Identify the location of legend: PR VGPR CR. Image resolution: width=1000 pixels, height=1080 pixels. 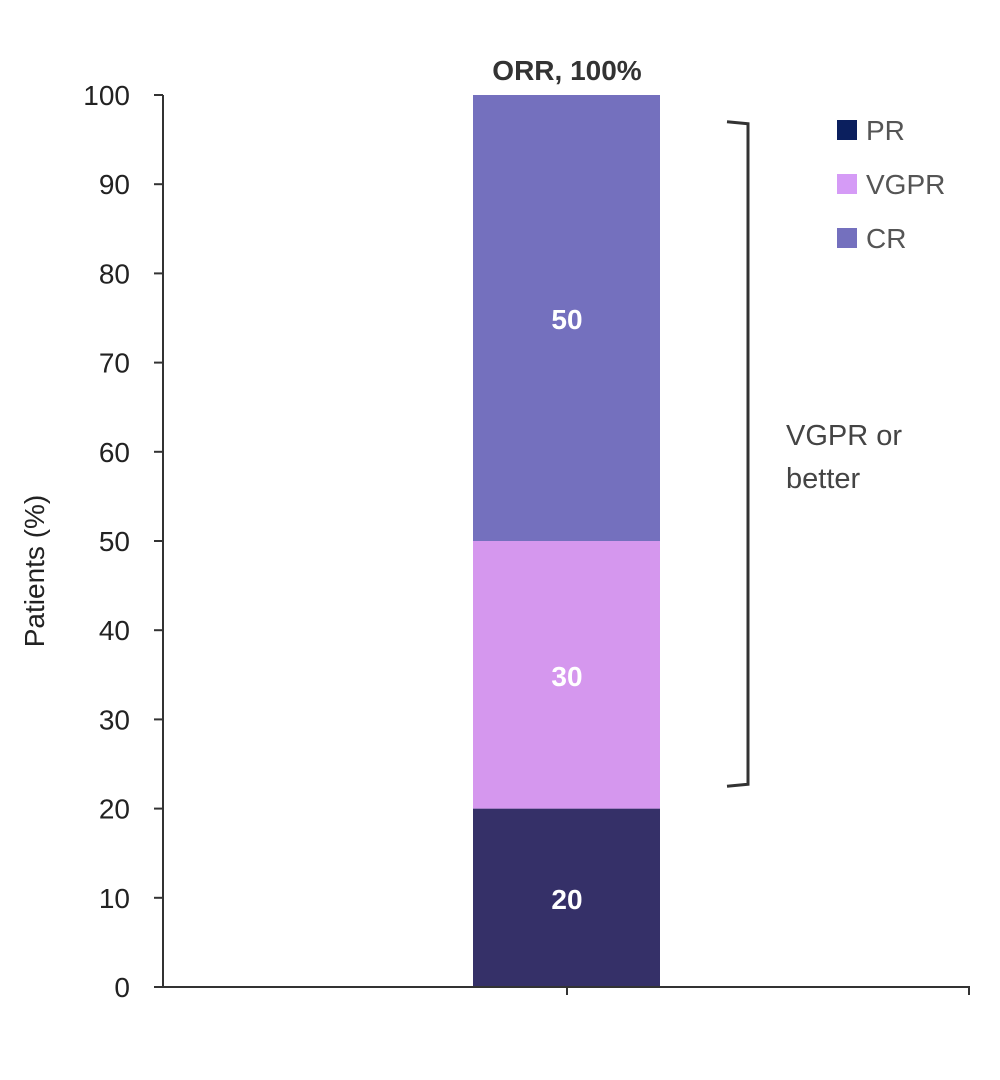
(891, 184).